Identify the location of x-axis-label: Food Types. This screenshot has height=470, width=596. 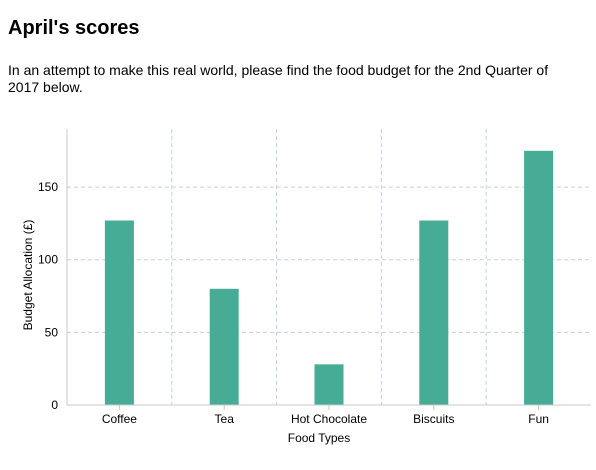
(319, 438).